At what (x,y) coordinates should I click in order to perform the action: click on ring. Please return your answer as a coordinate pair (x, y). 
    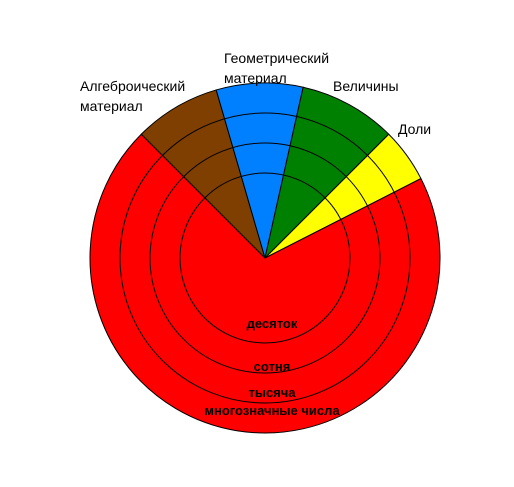
    Looking at the image, I should click on (265, 258).